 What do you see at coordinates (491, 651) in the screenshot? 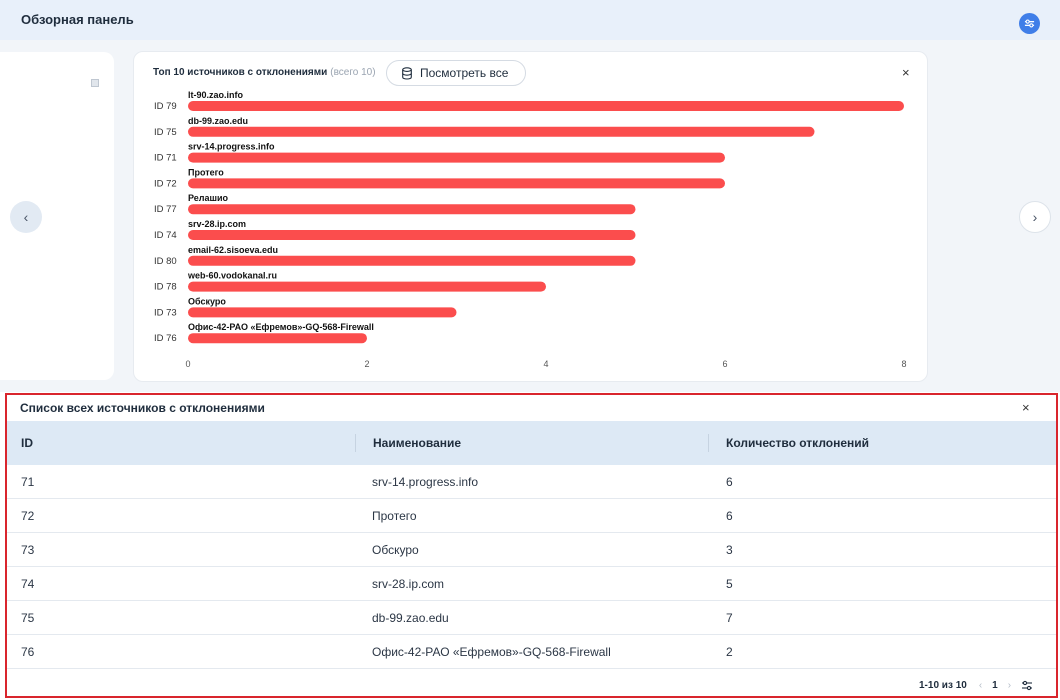
I see `cell-name: Офис-42-РАО «Ефремов»-GQ-568-Firewall` at bounding box center [491, 651].